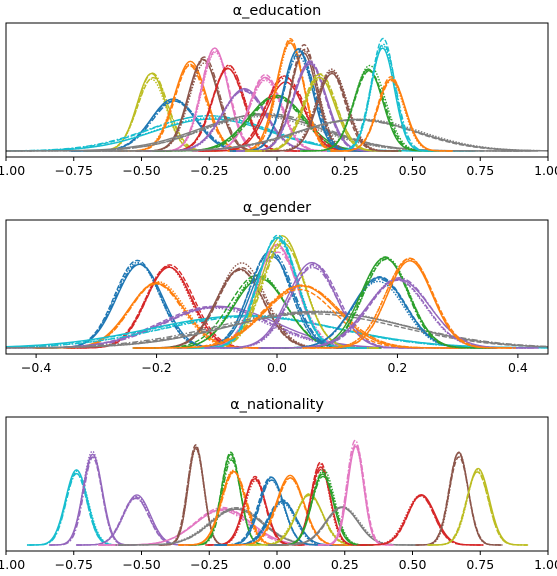 The height and width of the screenshot is (576, 557). What do you see at coordinates (277, 405) in the screenshot?
I see `chart-title: α_nationality` at bounding box center [277, 405].